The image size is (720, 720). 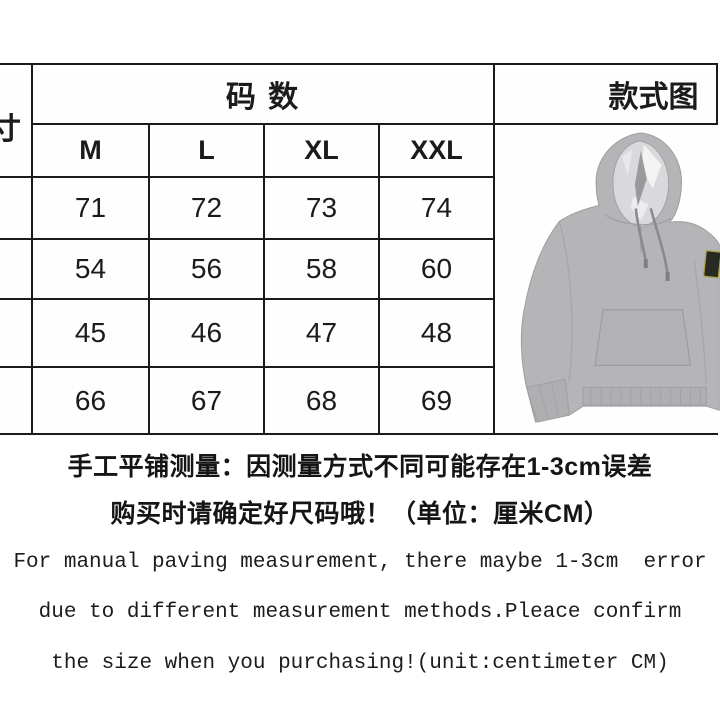 I want to click on measurement-note-cn-1: 手工平铺测量：因测量方式不同可能存在1-3cm误差, so click(x=360, y=467).